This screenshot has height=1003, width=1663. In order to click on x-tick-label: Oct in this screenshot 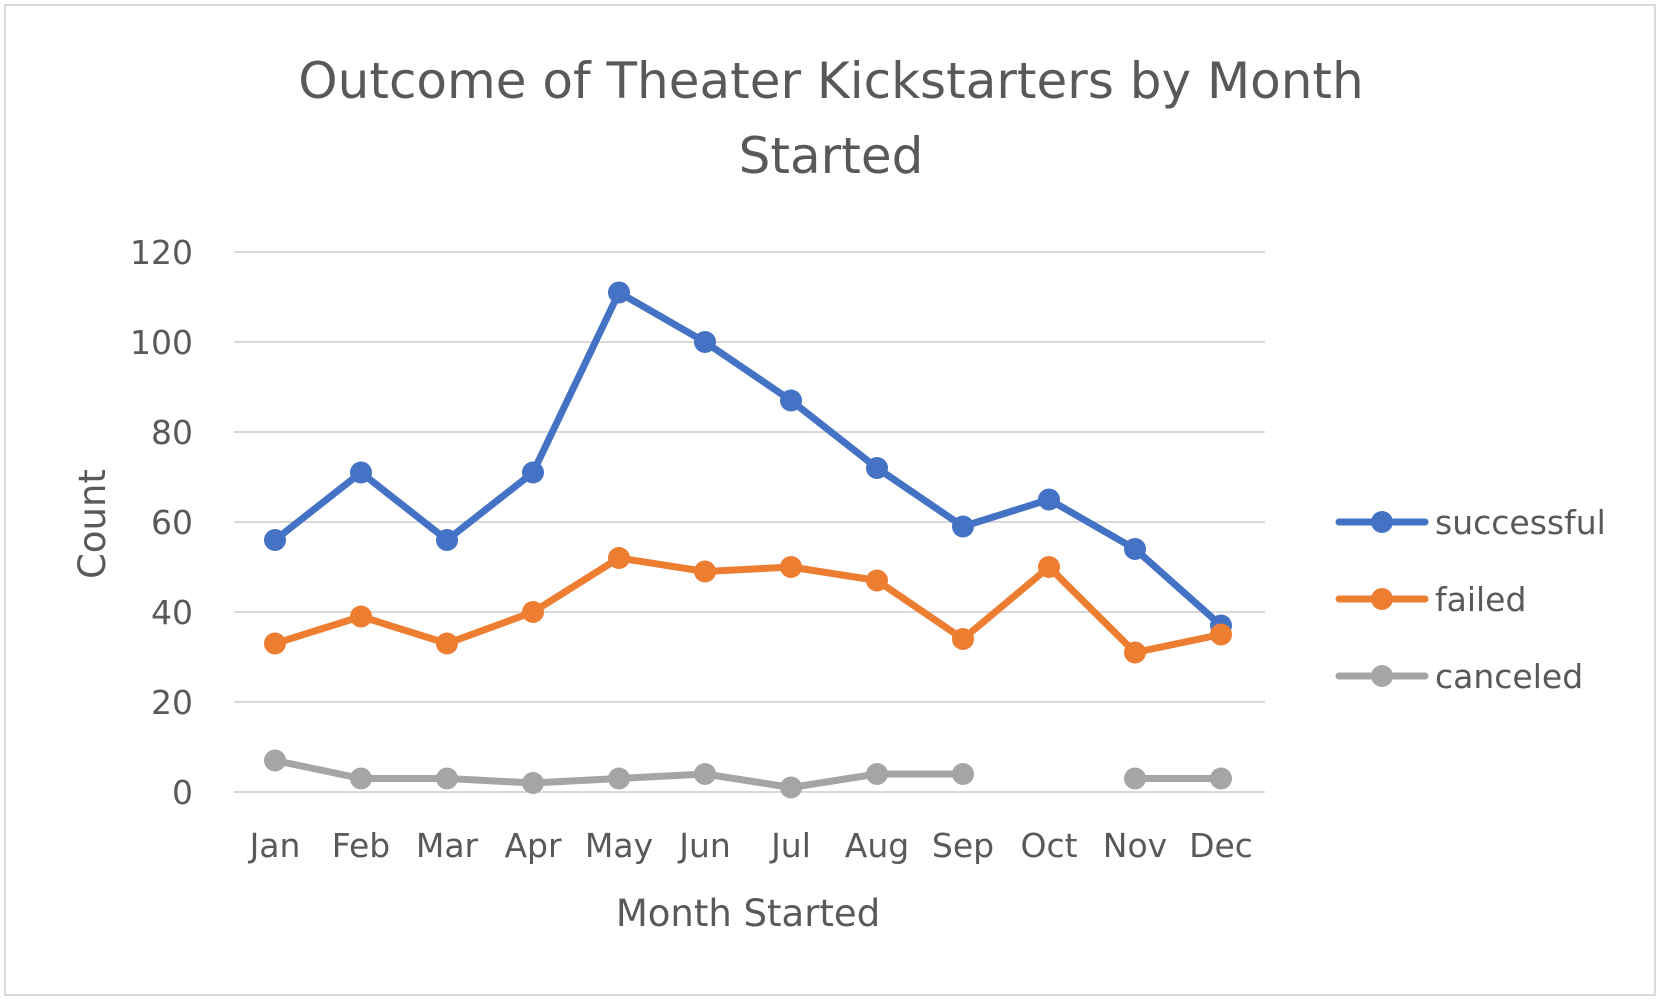, I will do `click(1048, 845)`.